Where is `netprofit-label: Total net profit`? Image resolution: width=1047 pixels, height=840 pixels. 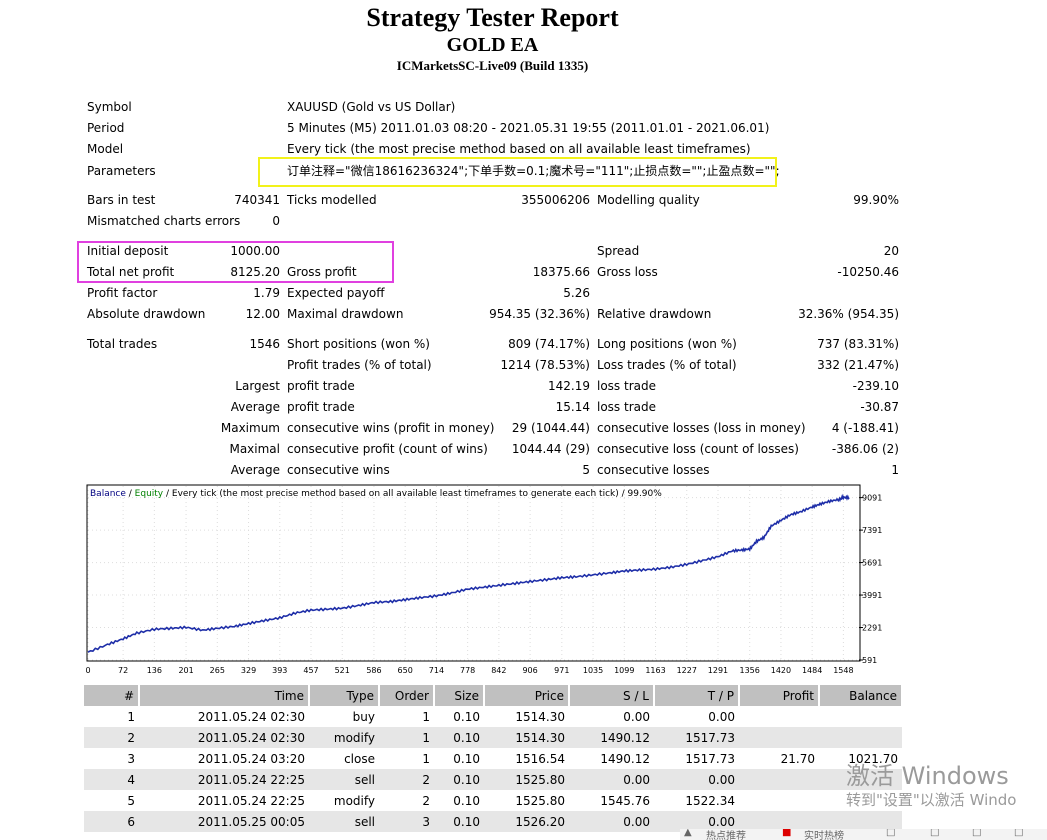
netprofit-label: Total net profit is located at coordinates (131, 272).